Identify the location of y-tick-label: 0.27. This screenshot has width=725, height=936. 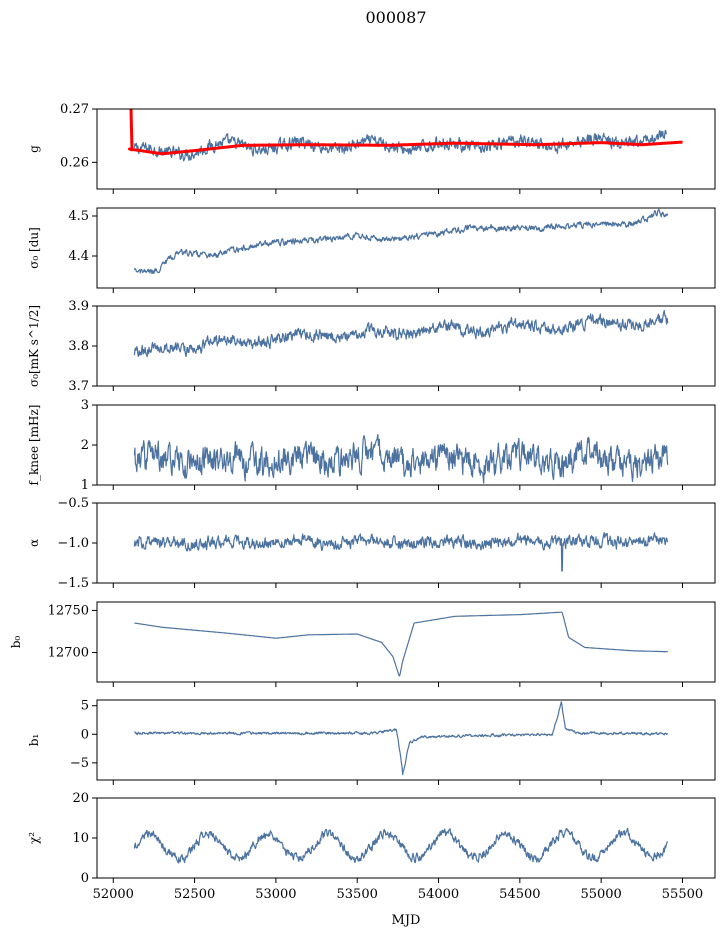
(74, 109).